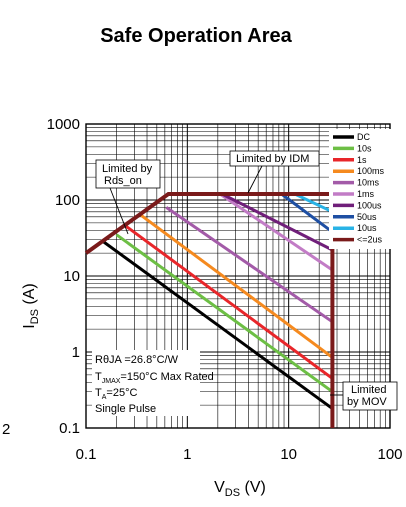 The width and height of the screenshot is (406, 507). What do you see at coordinates (187, 454) in the screenshot?
I see `x-tick-label: 1` at bounding box center [187, 454].